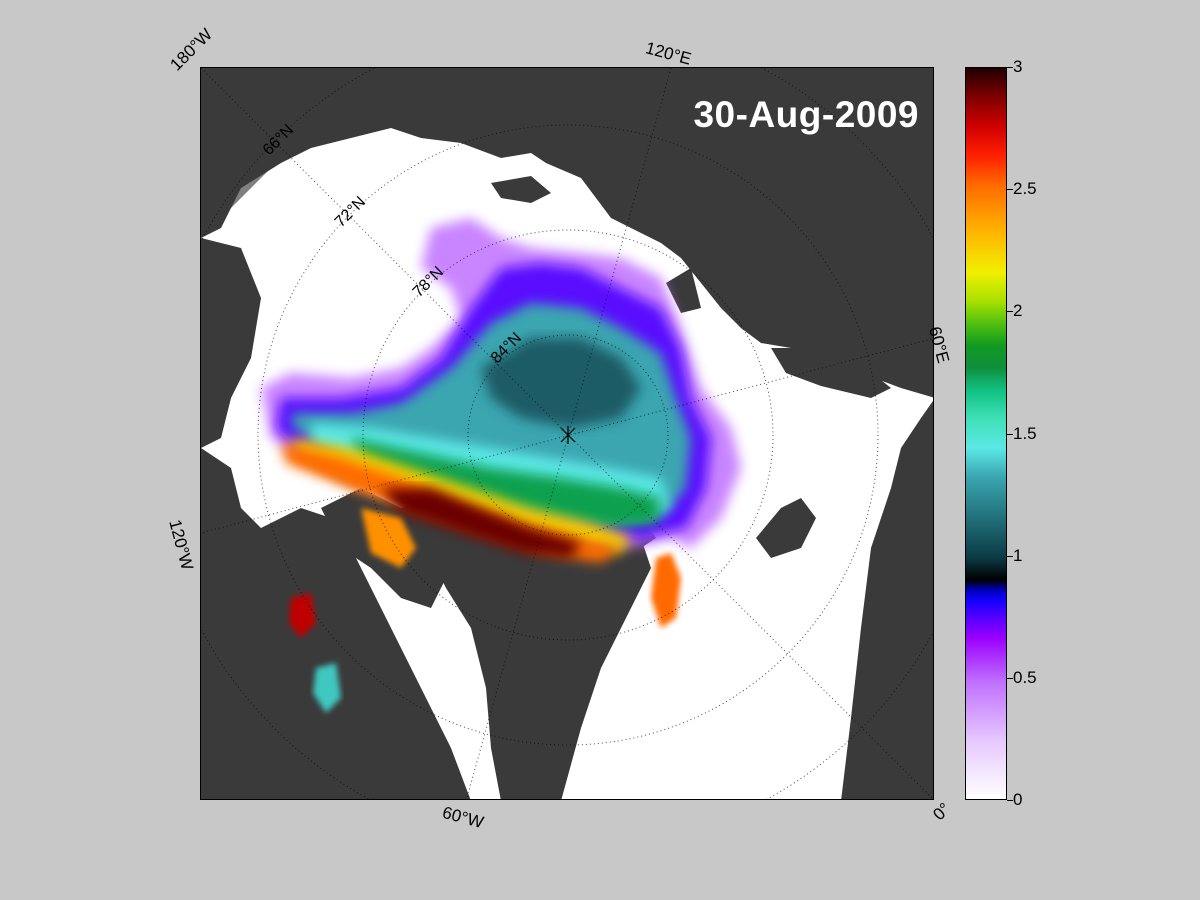 This screenshot has height=900, width=1200. Describe the element at coordinates (683, 290) in the screenshot. I see `land-islands-ne` at that location.